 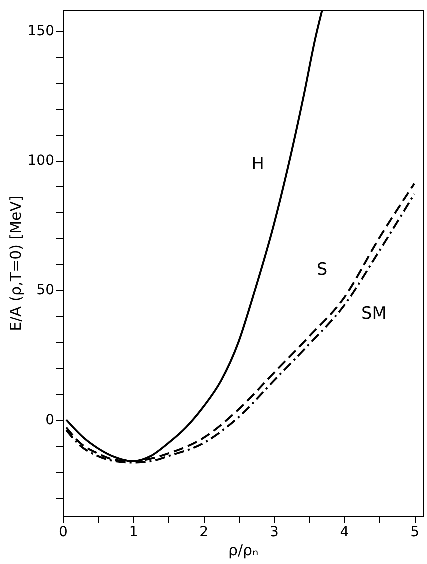 What do you see at coordinates (63, 532) in the screenshot?
I see `x-tick-label: 0` at bounding box center [63, 532].